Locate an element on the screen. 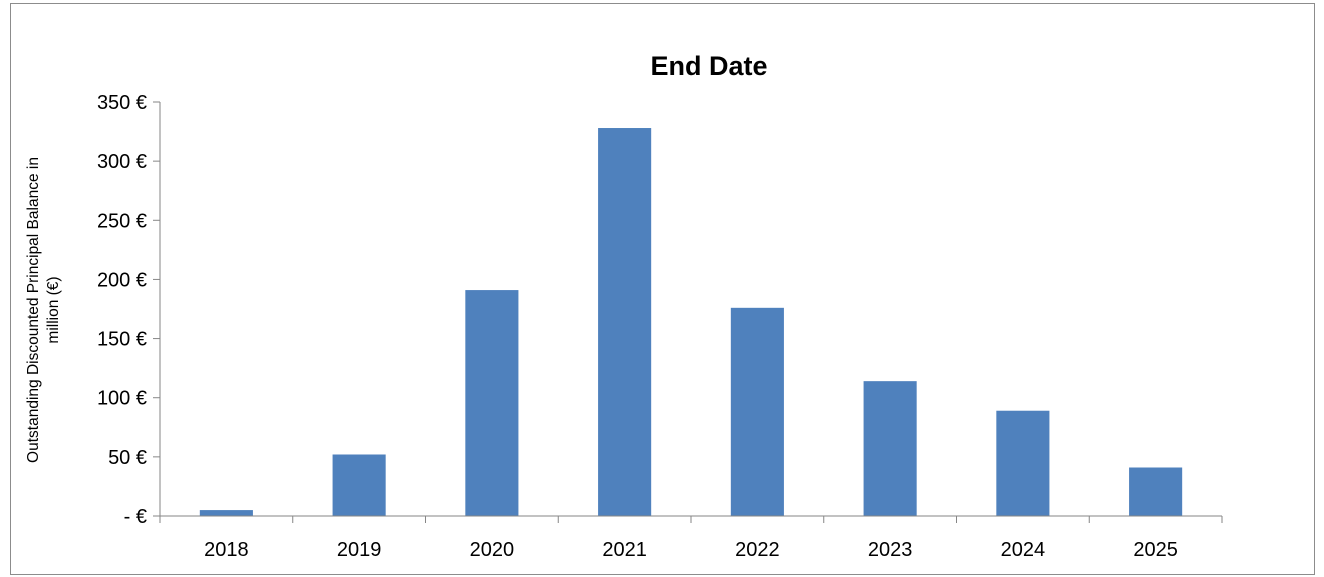 The width and height of the screenshot is (1324, 577). x-tick-label: 2020 is located at coordinates (492, 550).